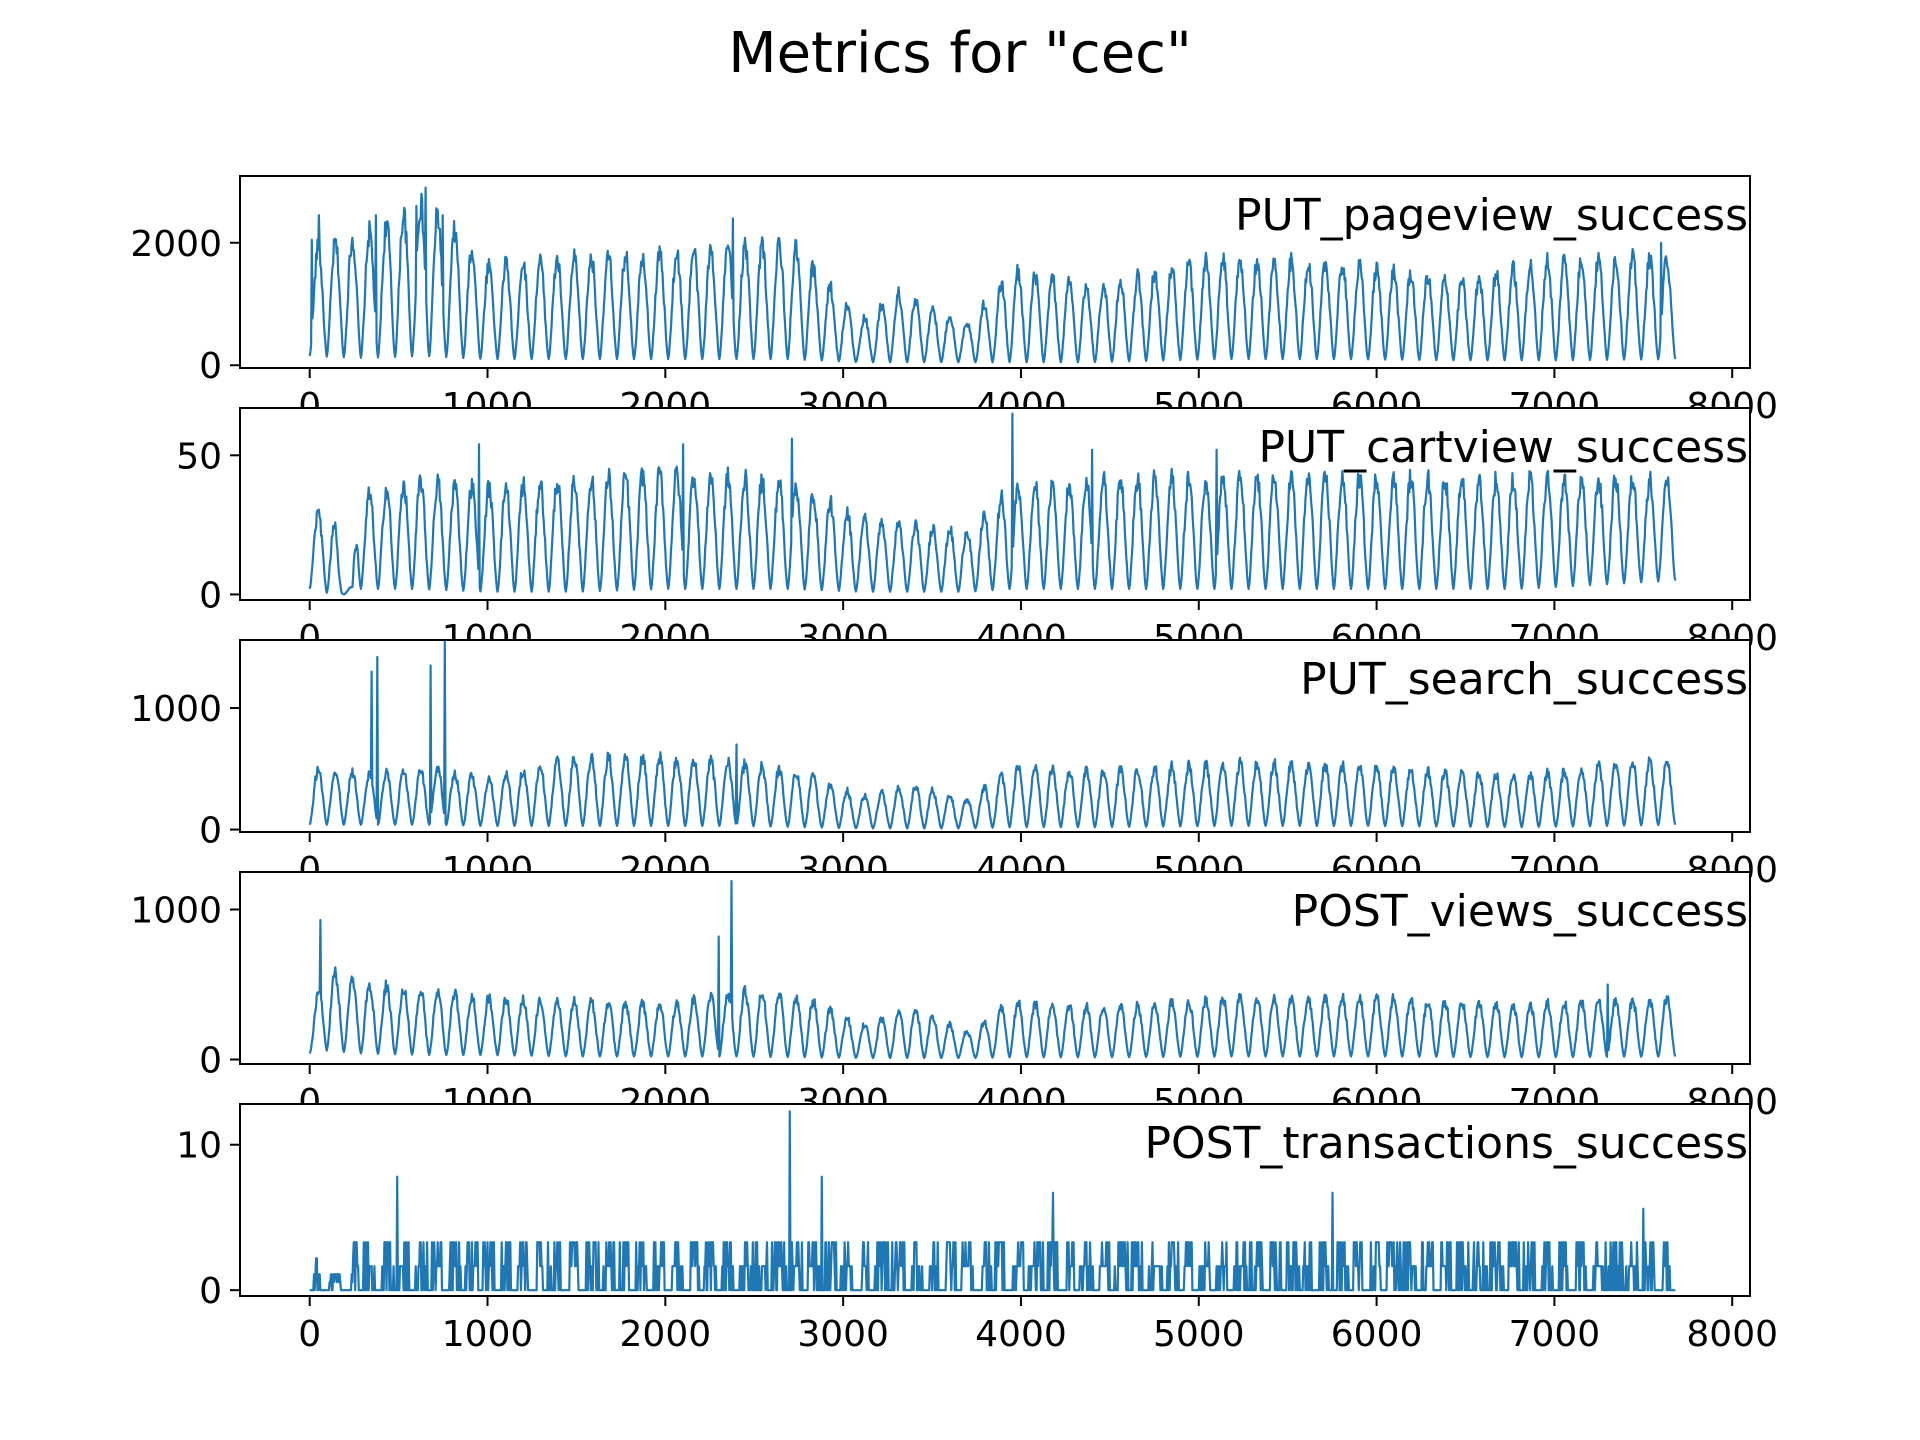 The image size is (1920, 1440). What do you see at coordinates (488, 1334) in the screenshot?
I see `x-tick-label: 1000` at bounding box center [488, 1334].